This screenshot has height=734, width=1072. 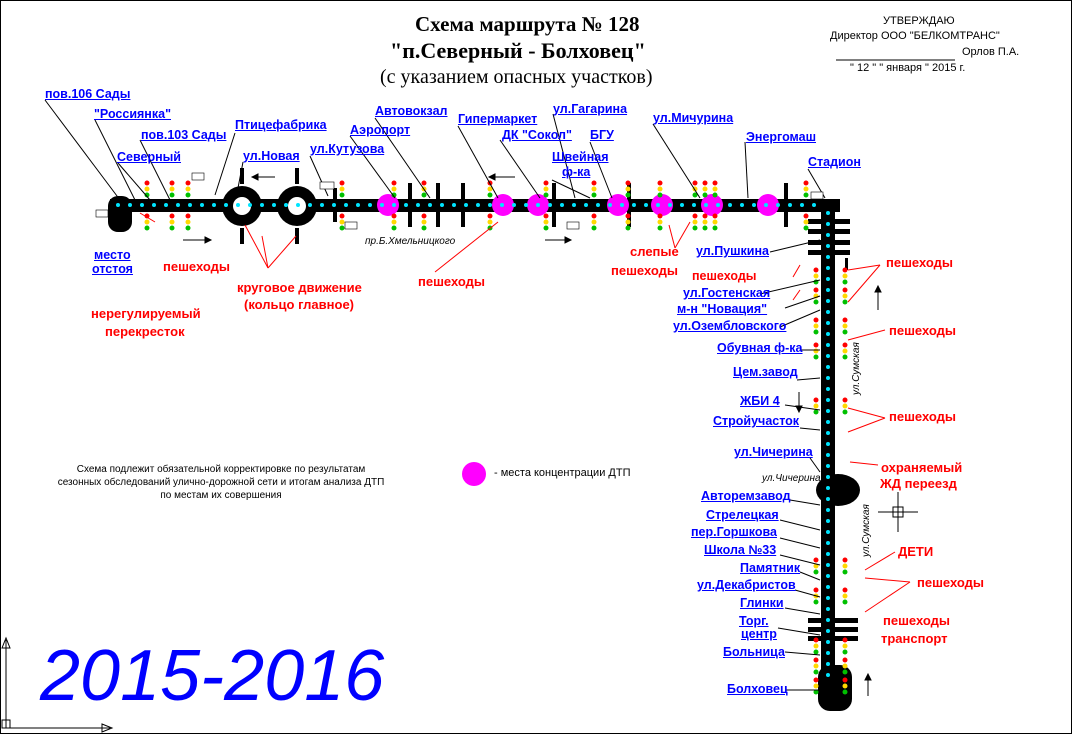 What do you see at coordinates (754, 621) in the screenshot?
I see `stop-label: Торг.` at bounding box center [754, 621].